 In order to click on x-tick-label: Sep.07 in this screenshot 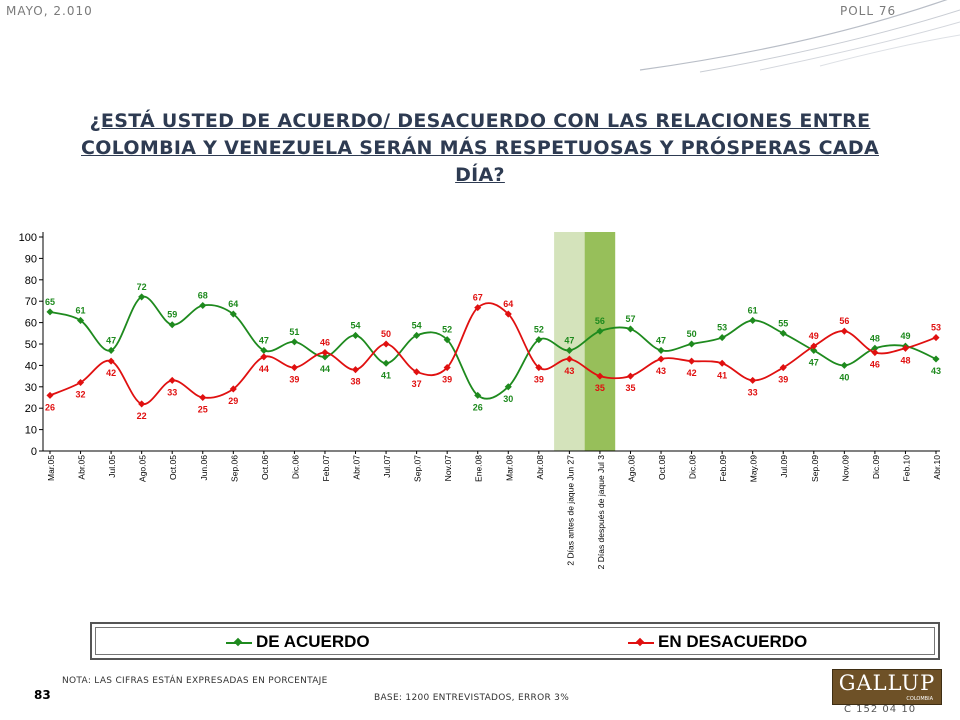, I will do `click(418, 468)`.